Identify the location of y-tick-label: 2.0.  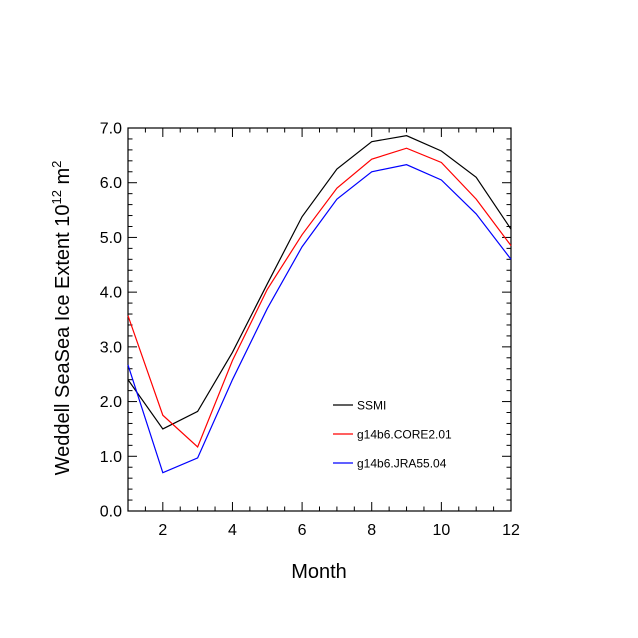
(111, 402).